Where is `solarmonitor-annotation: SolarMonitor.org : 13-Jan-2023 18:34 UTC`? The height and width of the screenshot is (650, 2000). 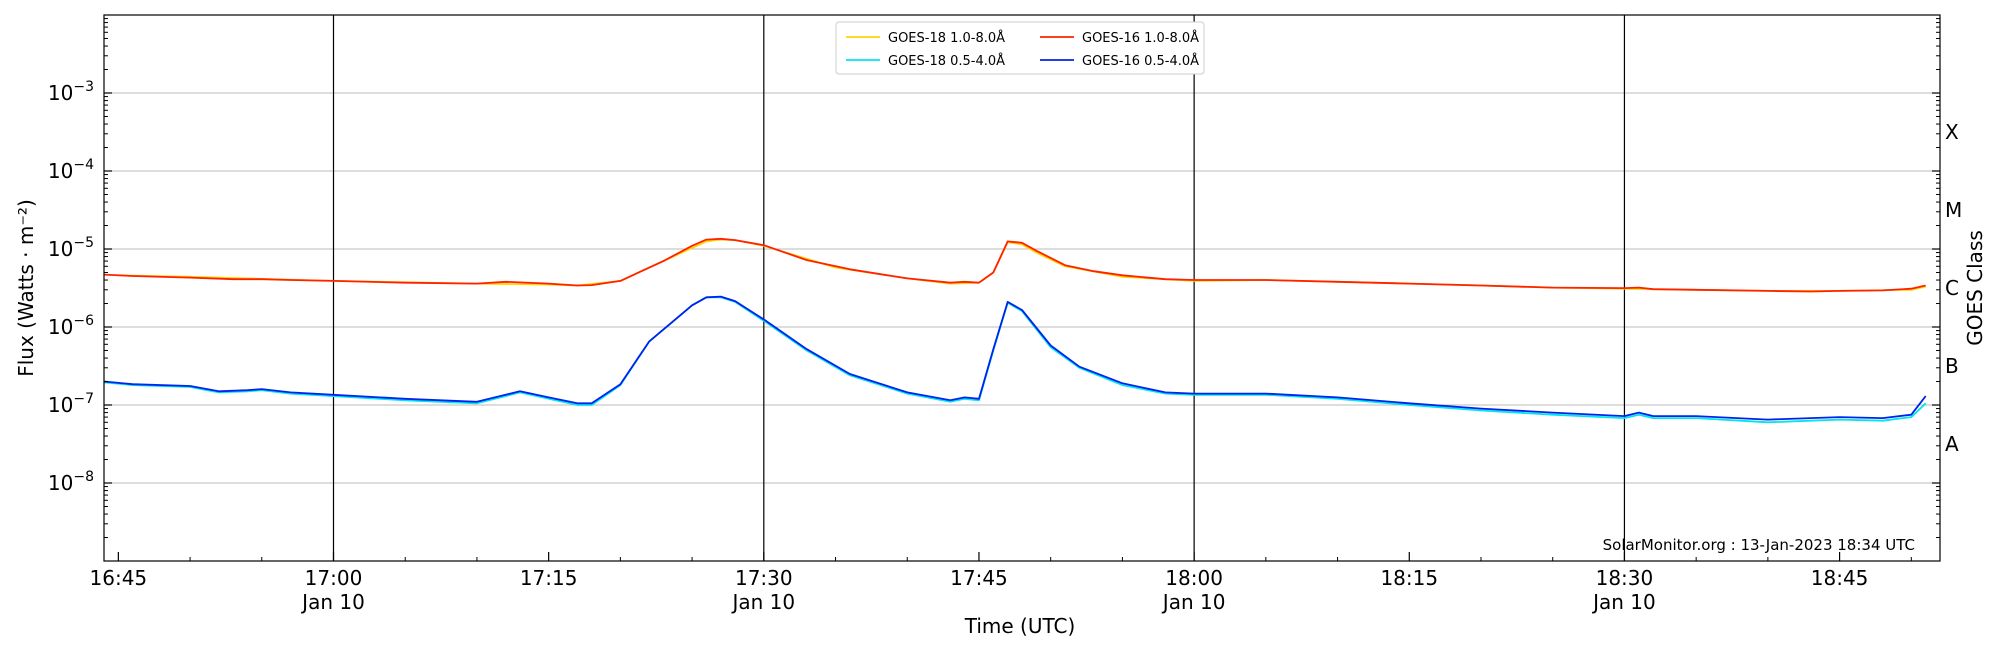
solarmonitor-annotation: SolarMonitor.org : 13-Jan-2023 18:34 UTC is located at coordinates (1759, 545).